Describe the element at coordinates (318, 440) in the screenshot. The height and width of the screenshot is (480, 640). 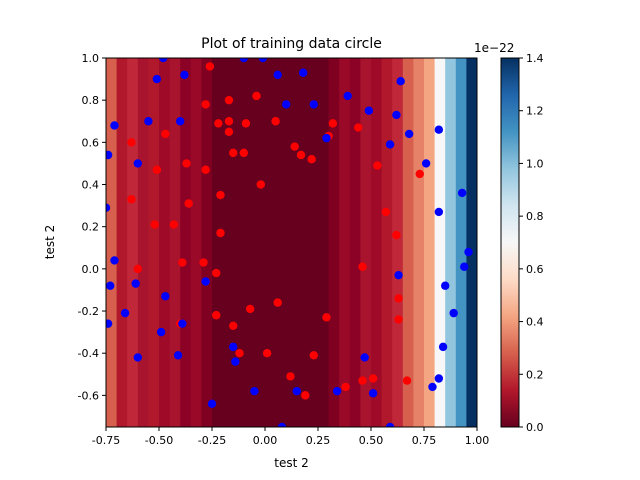
I see `x-tick-label: 0.25` at that location.